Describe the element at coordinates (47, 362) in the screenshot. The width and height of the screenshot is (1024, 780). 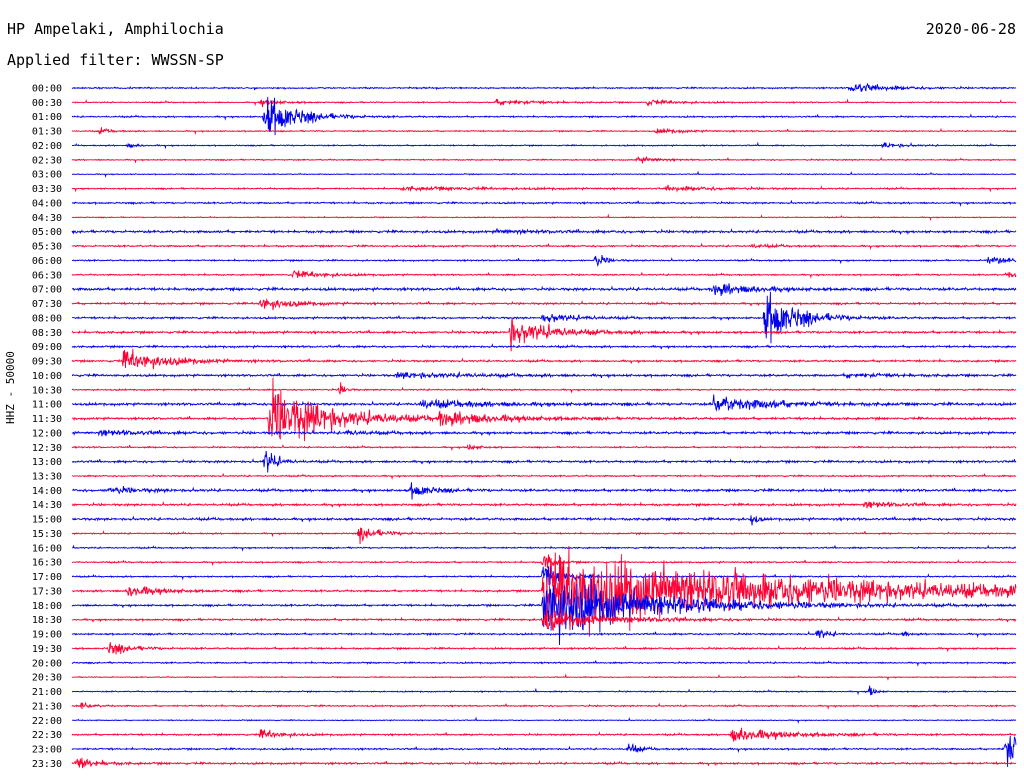
I see `time-tick-label: 09:30` at that location.